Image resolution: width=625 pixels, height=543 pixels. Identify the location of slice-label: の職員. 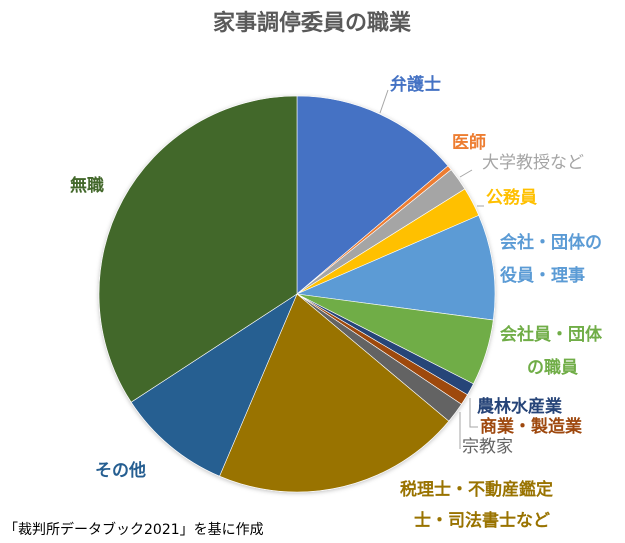
(552, 367).